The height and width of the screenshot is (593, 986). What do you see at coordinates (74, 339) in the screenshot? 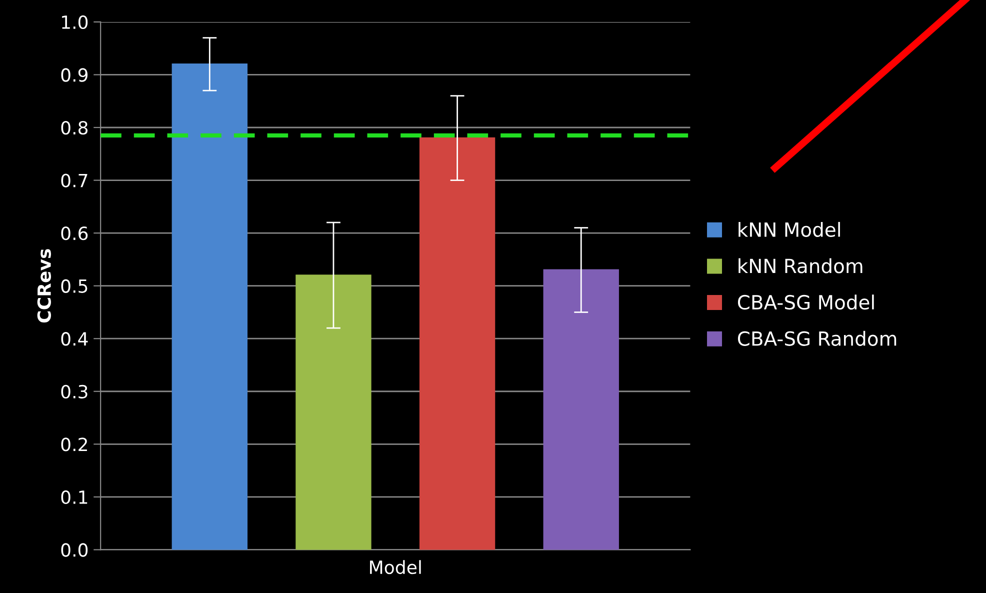
I see `y-tick-label: 0.4` at bounding box center [74, 339].